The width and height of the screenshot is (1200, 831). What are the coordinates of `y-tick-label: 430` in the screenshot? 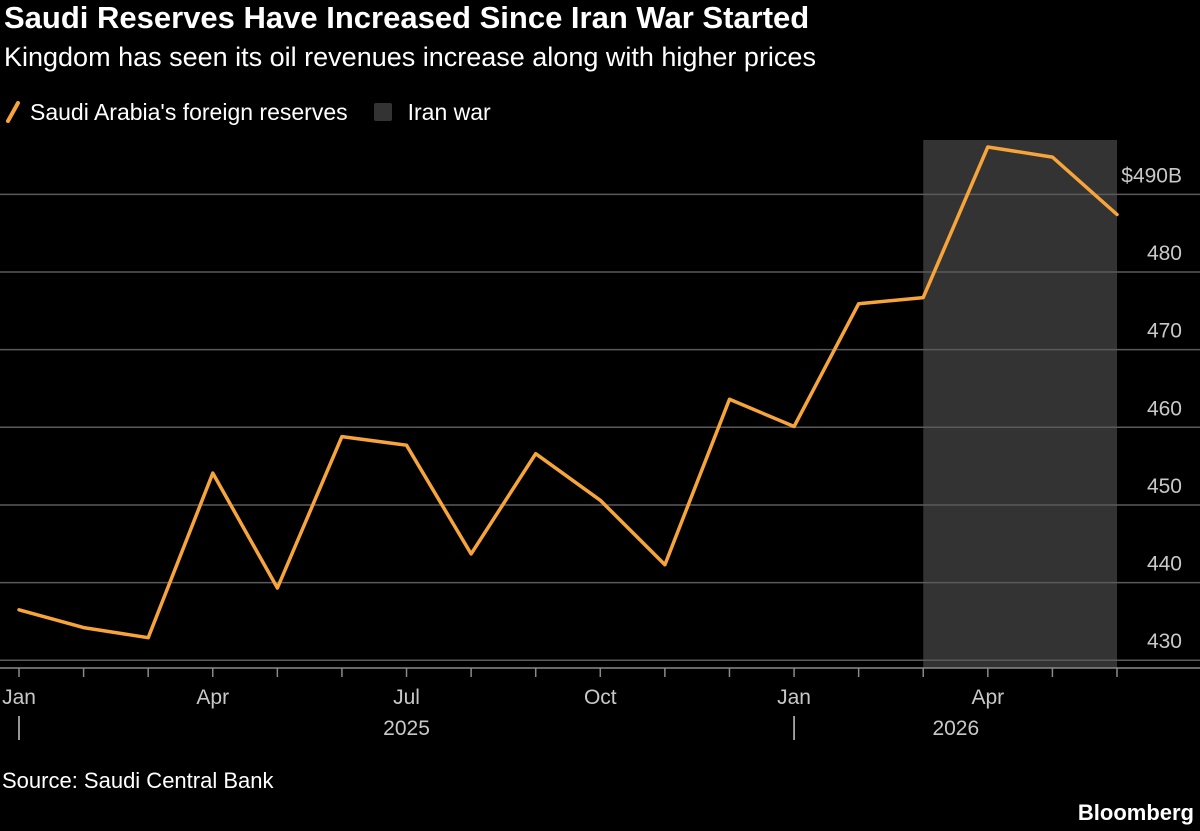 It's located at (1164, 641).